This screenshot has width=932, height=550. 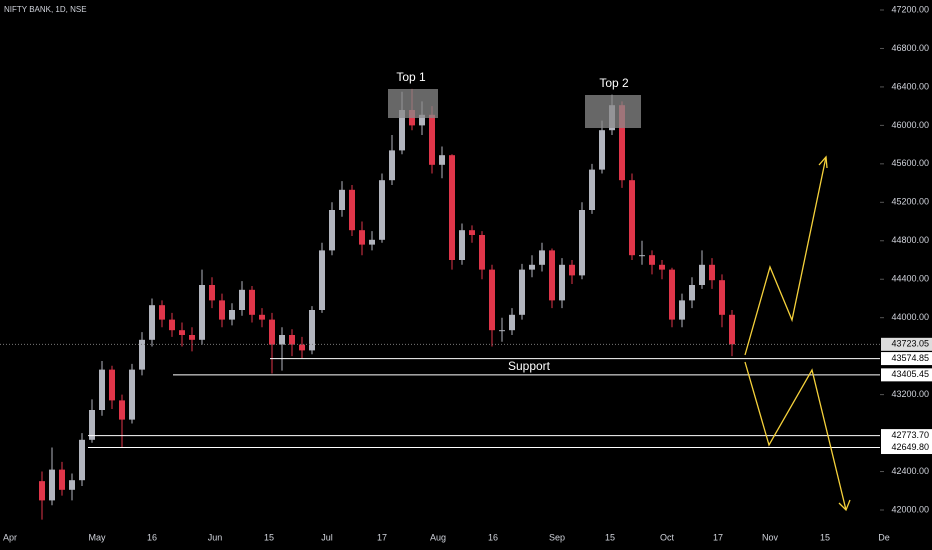 I want to click on y-tick-label: 45200.00, so click(x=910, y=202).